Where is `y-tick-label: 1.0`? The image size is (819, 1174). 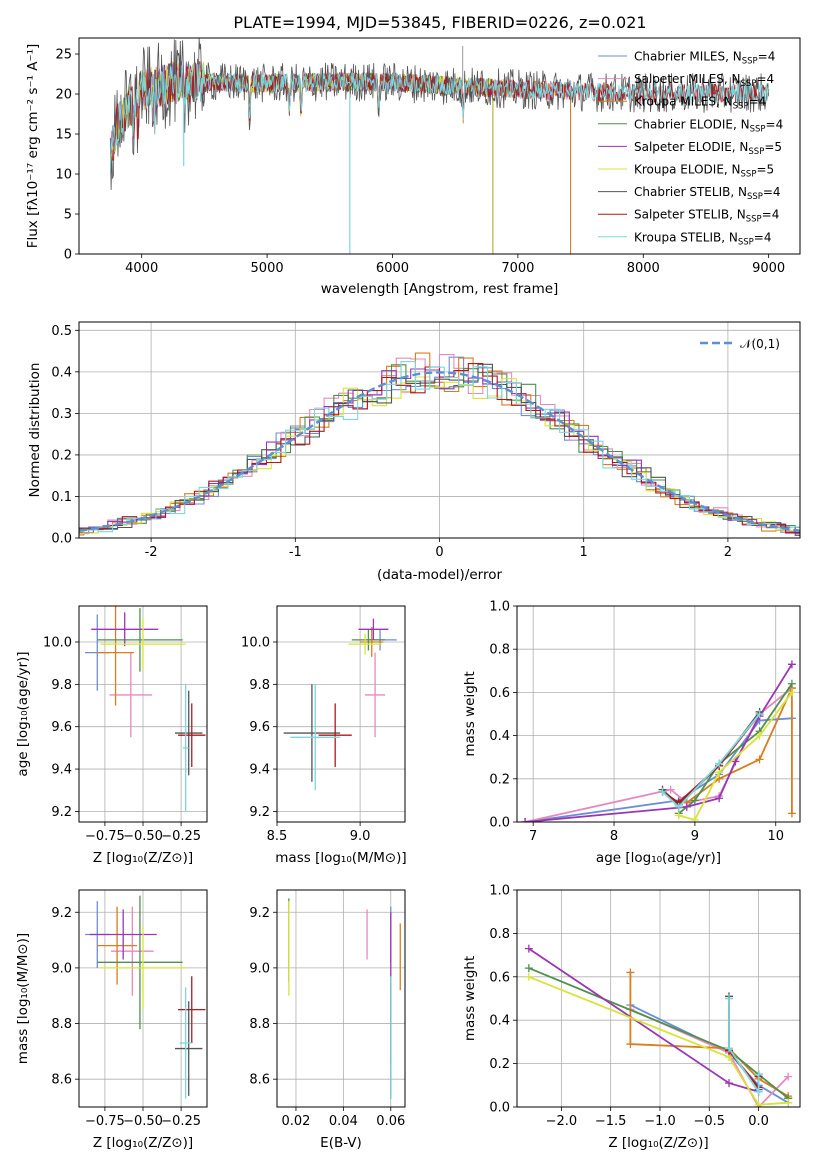 y-tick-label: 1.0 is located at coordinates (499, 891).